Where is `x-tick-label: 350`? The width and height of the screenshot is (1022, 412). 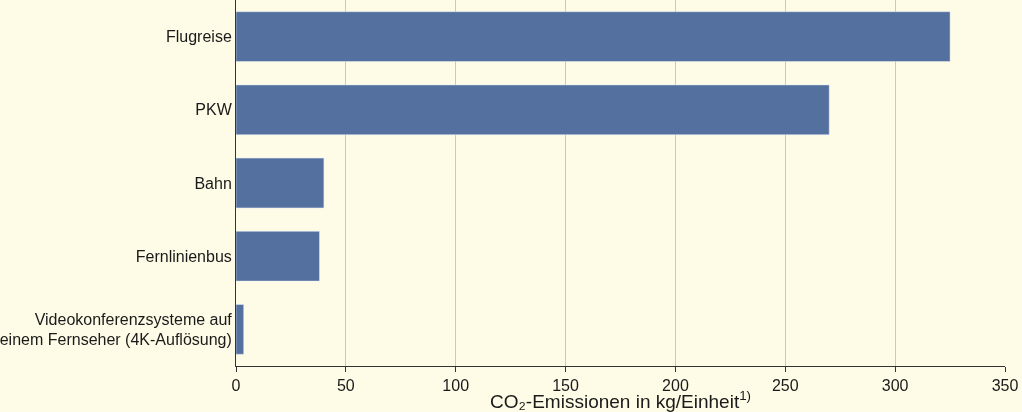
x-tick-label: 350 is located at coordinates (1005, 386).